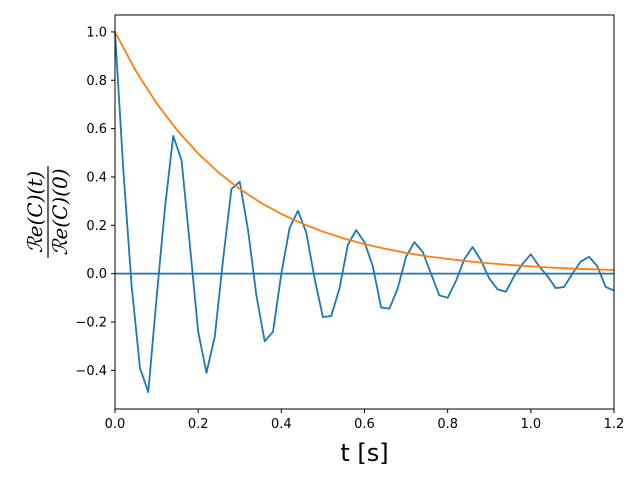 The image size is (640, 480). I want to click on y-tick-label: 0.8, so click(96, 81).